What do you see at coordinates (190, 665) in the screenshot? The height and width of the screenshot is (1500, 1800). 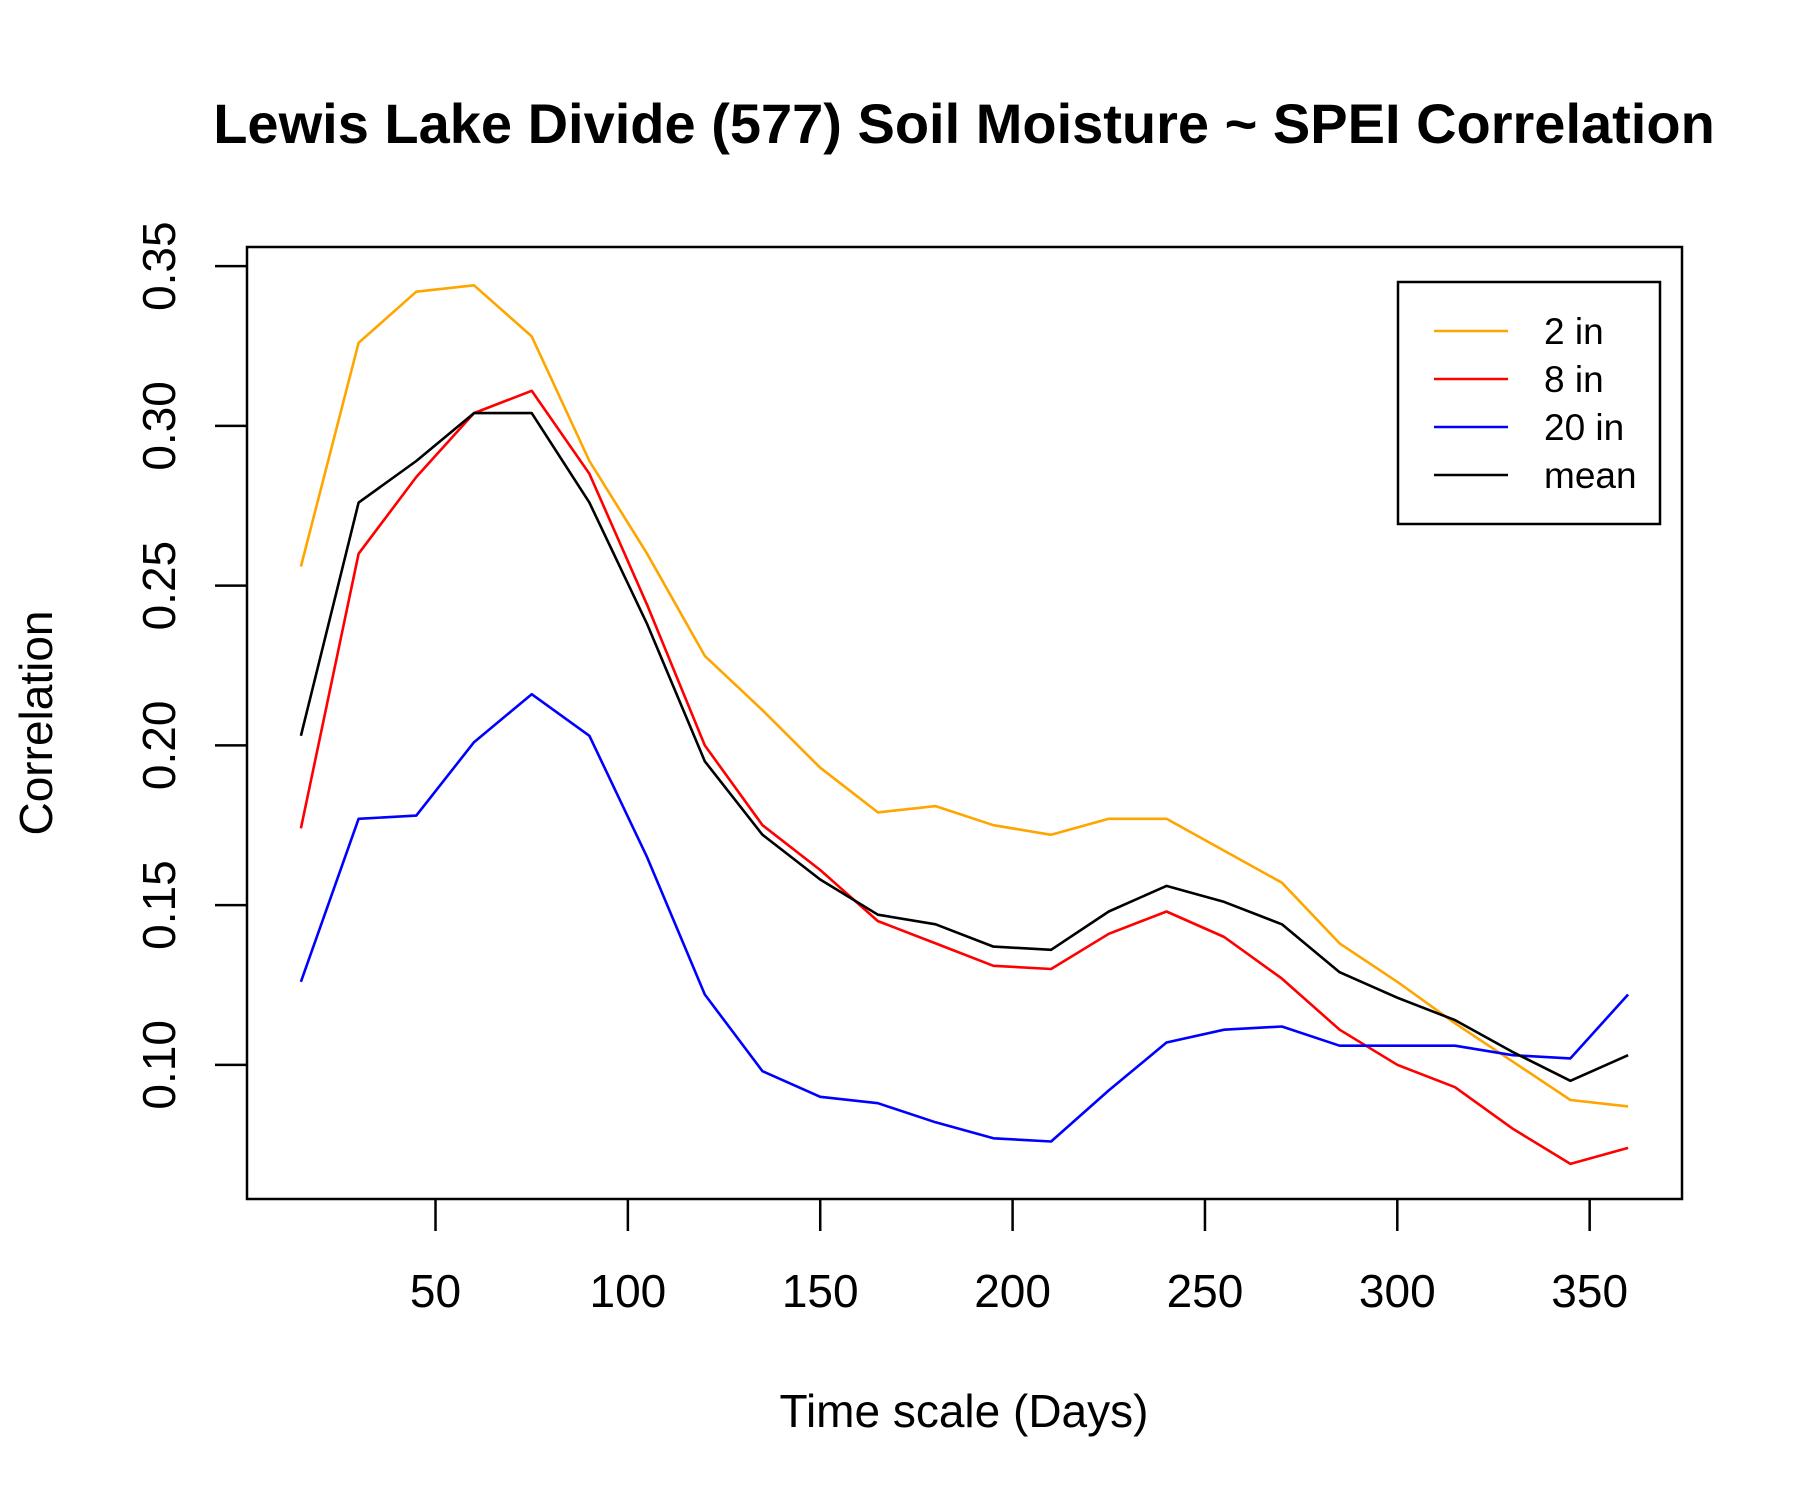 I see `y-axis: 0.10 0.15 0.20 0.25 0.30 0.35` at bounding box center [190, 665].